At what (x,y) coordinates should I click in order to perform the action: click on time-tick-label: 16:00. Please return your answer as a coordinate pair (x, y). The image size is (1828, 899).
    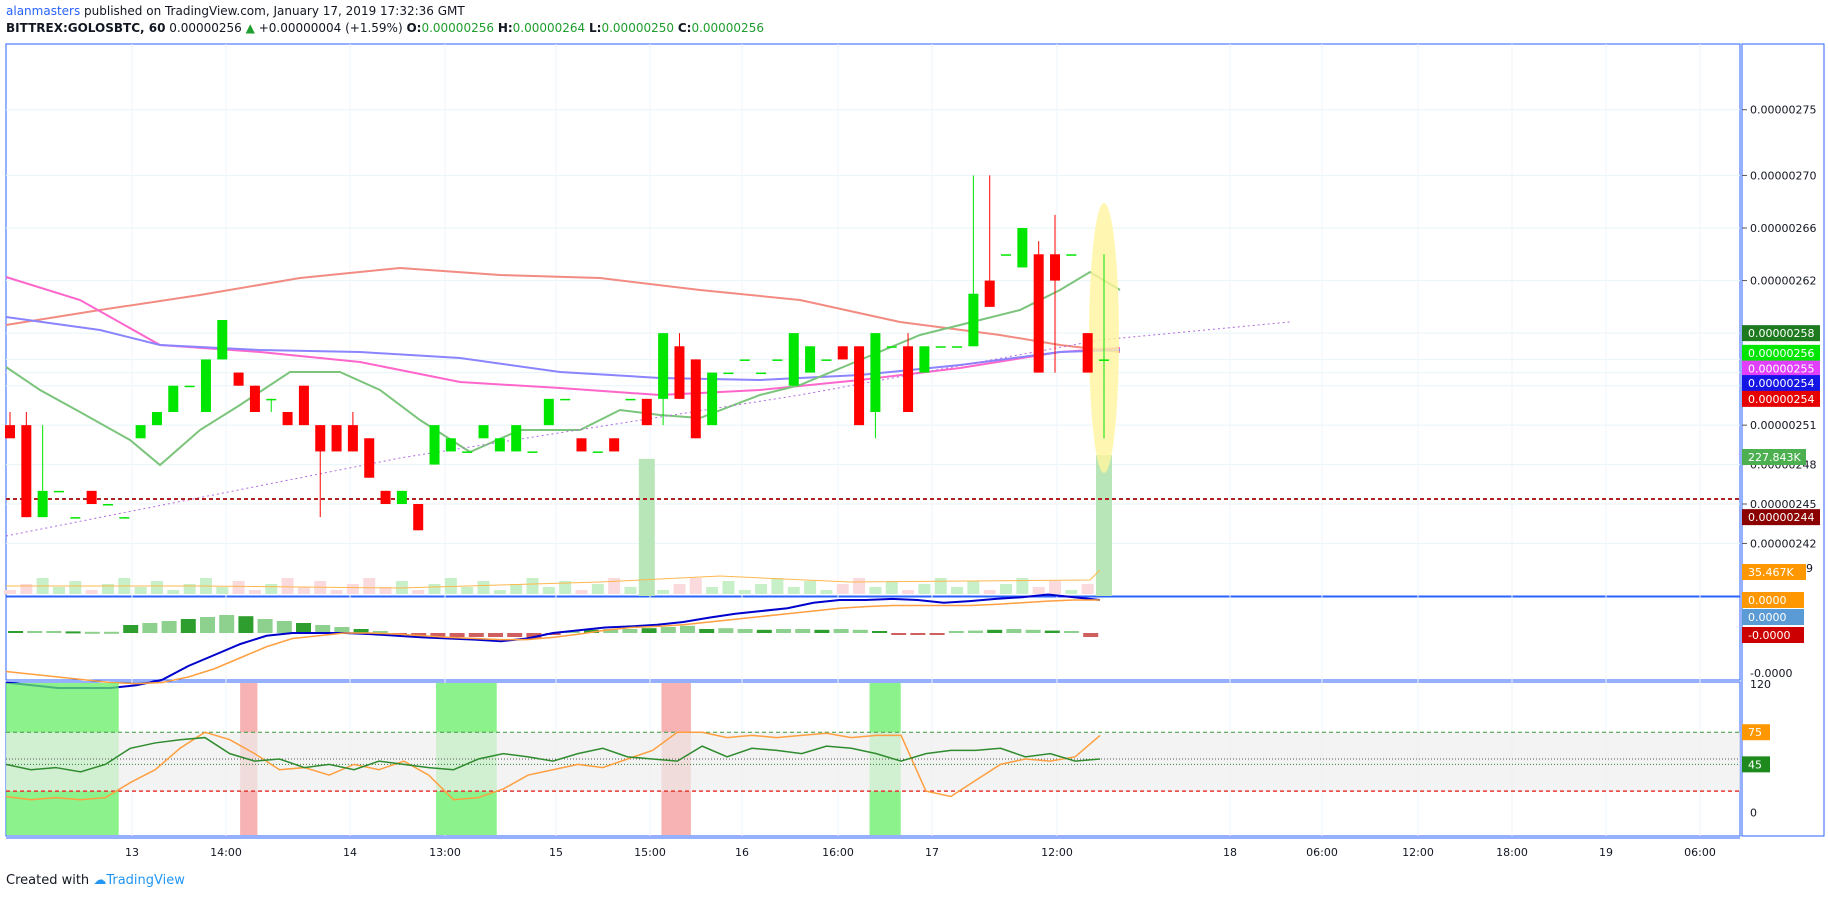
    Looking at the image, I should click on (838, 852).